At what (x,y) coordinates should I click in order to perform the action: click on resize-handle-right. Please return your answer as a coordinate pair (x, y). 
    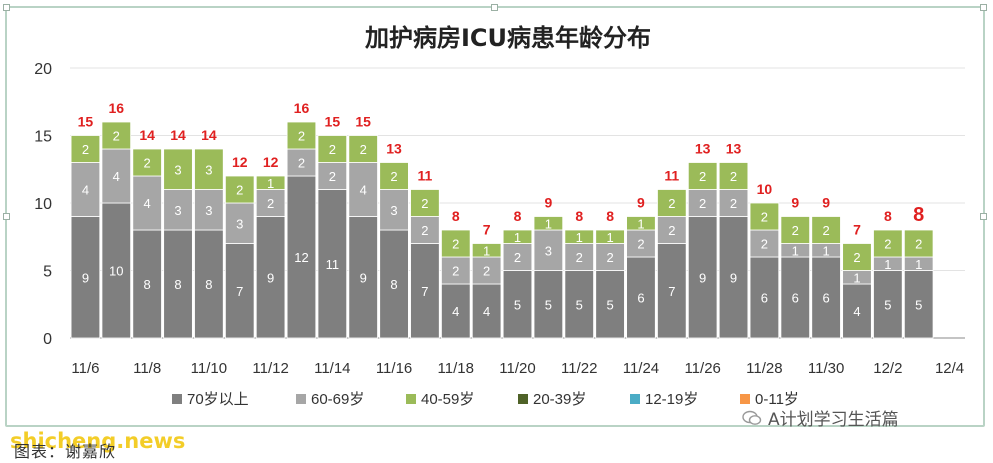
    Looking at the image, I should click on (983, 216).